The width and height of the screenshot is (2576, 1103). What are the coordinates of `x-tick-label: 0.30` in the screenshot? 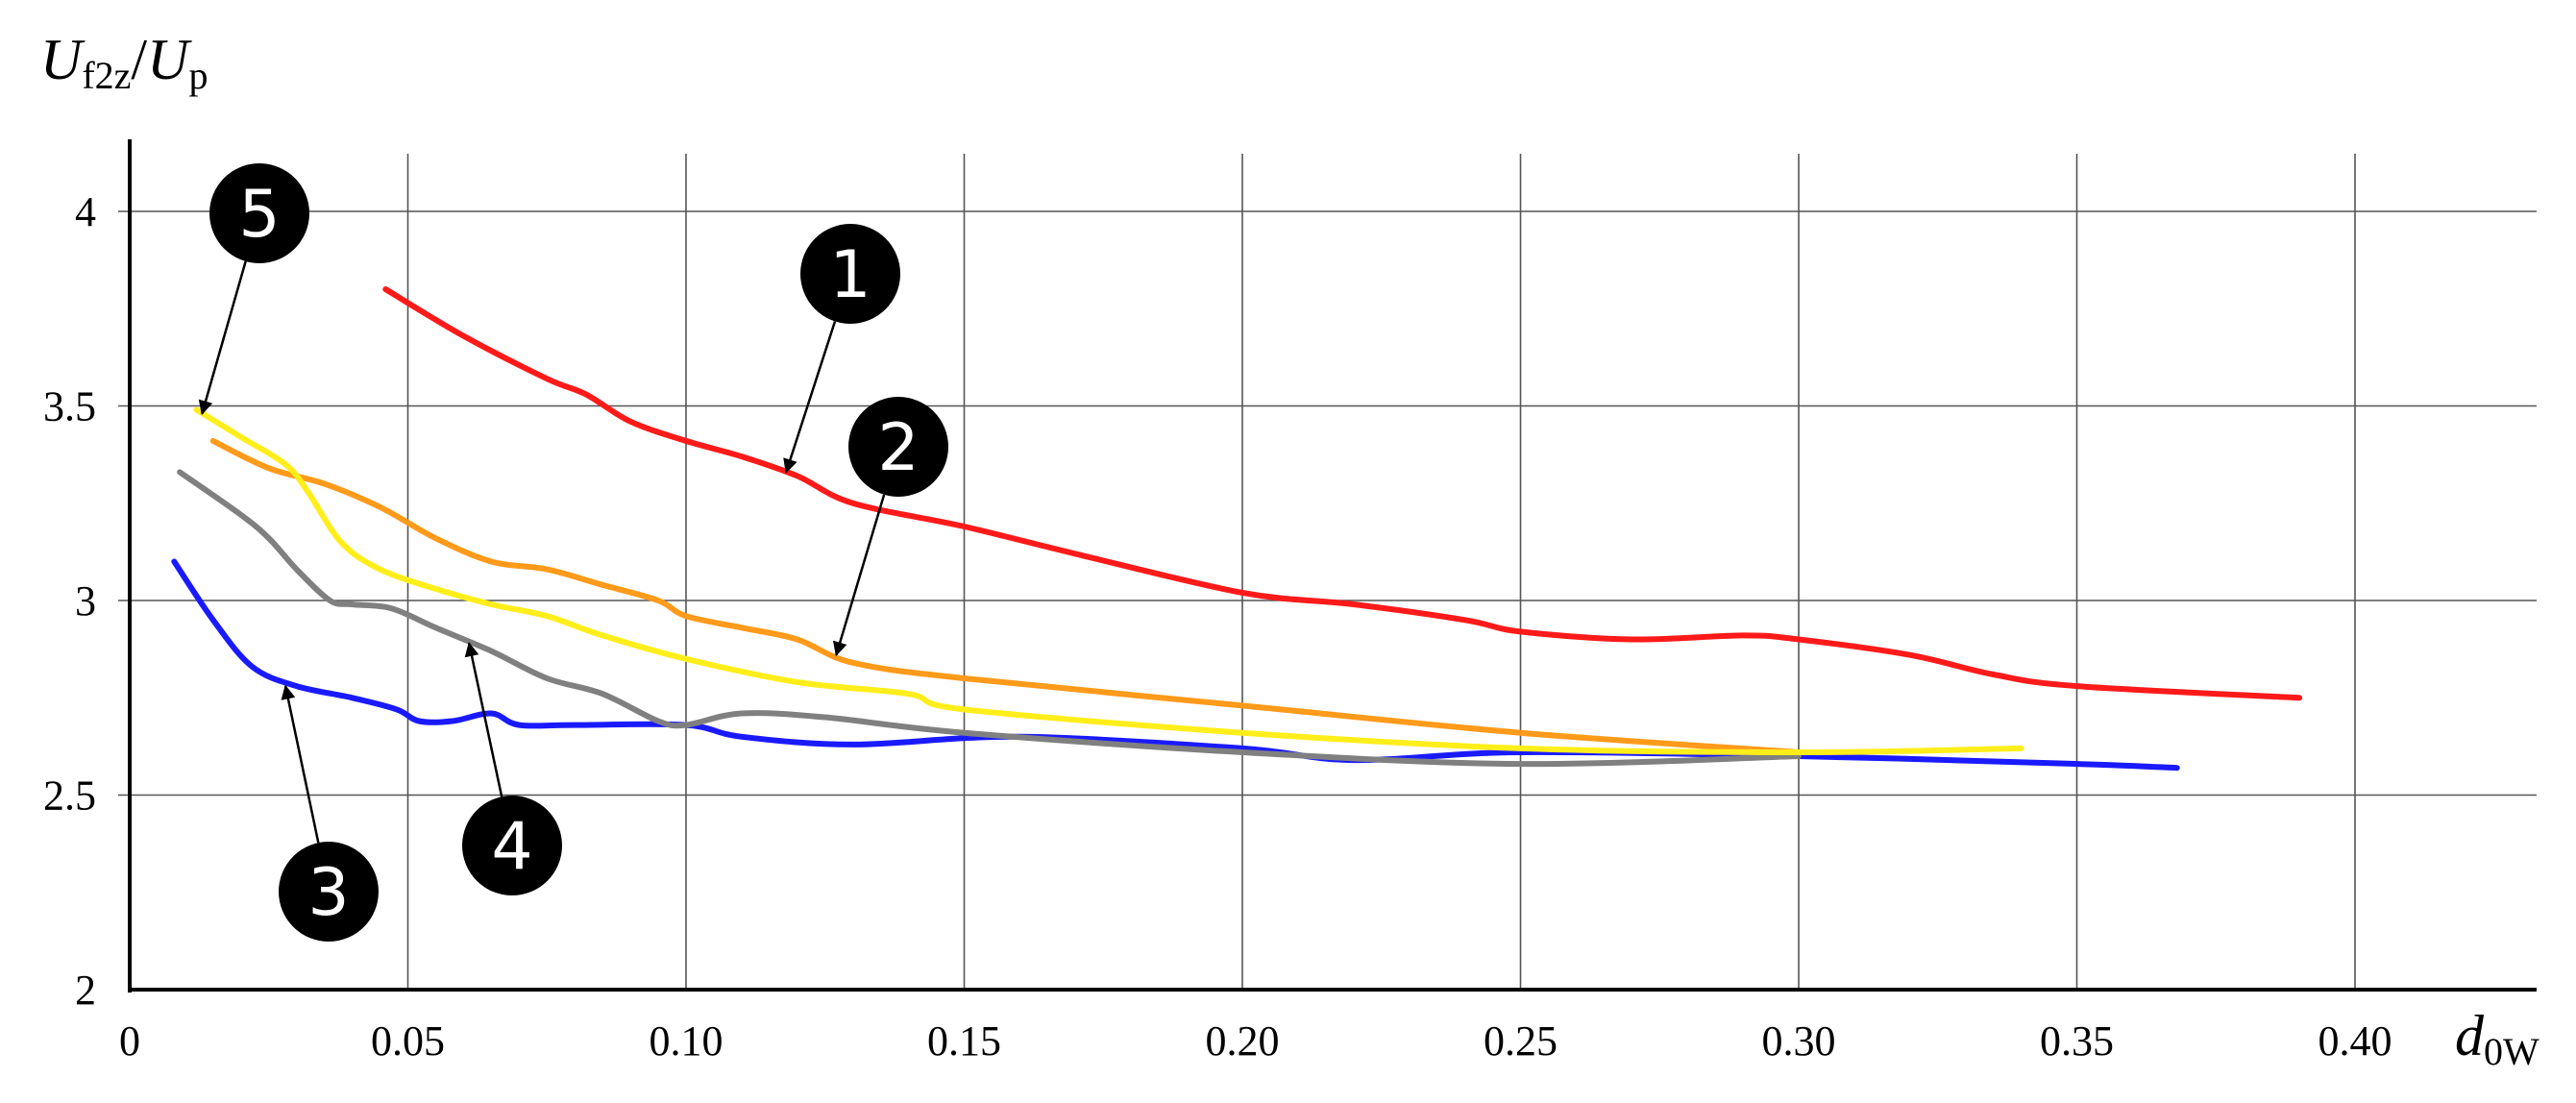 It's located at (1799, 1041).